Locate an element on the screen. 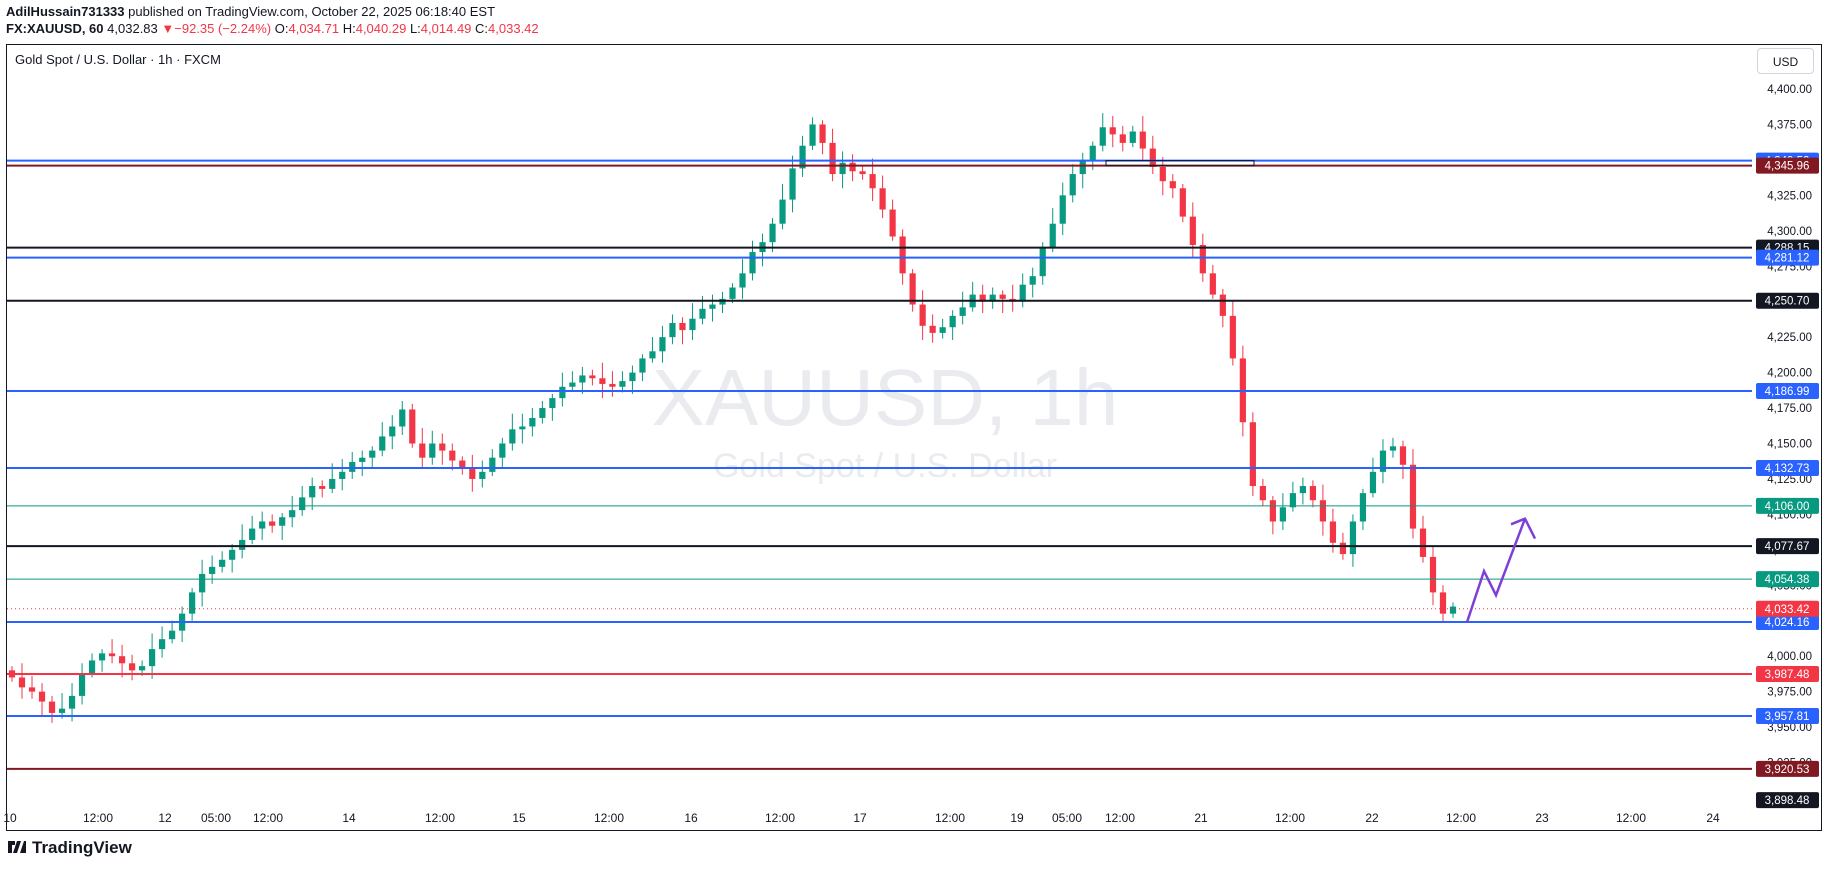  high-label: H: is located at coordinates (349, 28).